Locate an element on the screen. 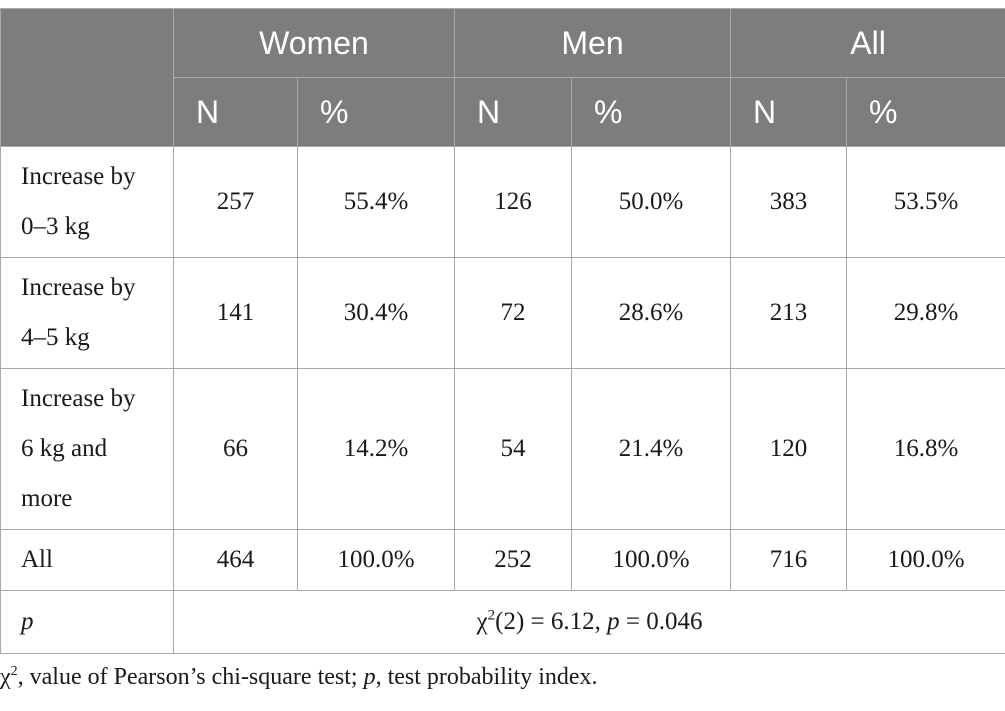  chi-df-value: (2) = 6.12, is located at coordinates (551, 621).